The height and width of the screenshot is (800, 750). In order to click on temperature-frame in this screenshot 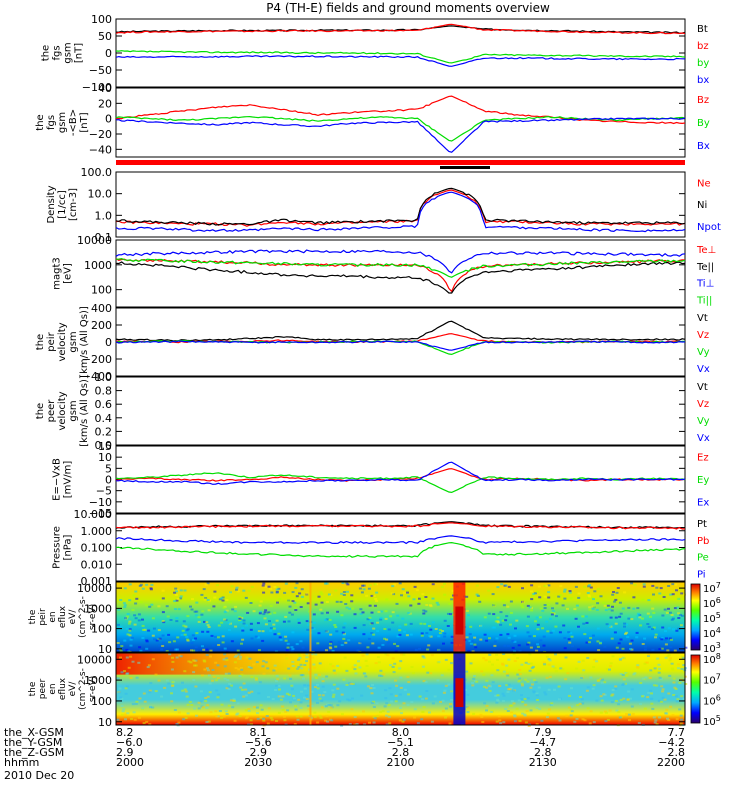, I will do `click(400, 273)`.